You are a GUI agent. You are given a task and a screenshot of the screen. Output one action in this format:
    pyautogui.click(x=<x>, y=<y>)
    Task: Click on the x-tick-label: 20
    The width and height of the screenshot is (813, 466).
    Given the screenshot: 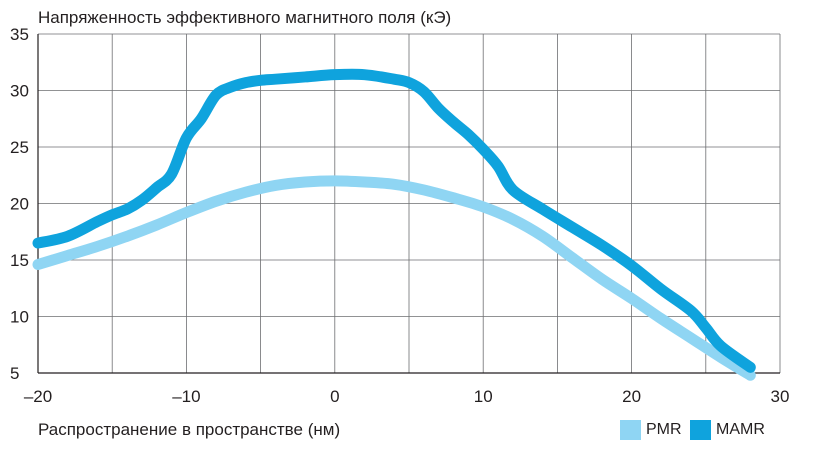 What is the action you would take?
    pyautogui.click(x=631, y=396)
    